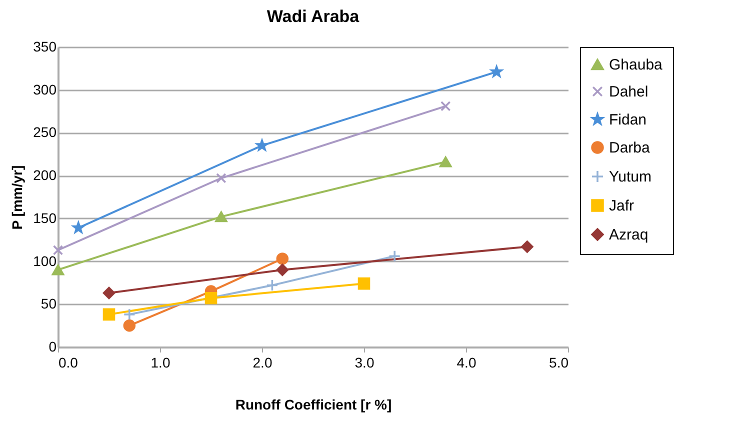 Image resolution: width=729 pixels, height=443 pixels. What do you see at coordinates (621, 206) in the screenshot?
I see `legend-label: Jafr` at bounding box center [621, 206].